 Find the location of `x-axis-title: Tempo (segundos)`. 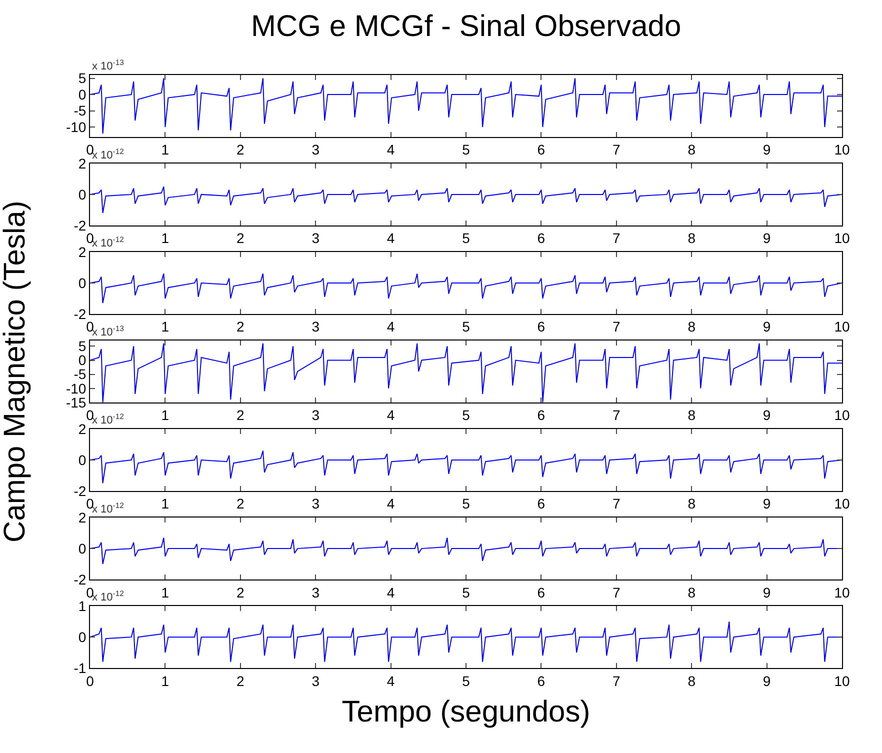

x-axis-title: Tempo (segundos) is located at coordinates (466, 711).